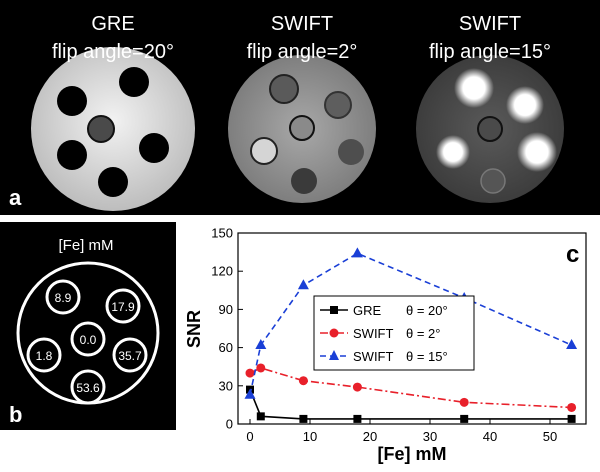 The width and height of the screenshot is (600, 472). I want to click on panel-a-letter: a, so click(15, 197).